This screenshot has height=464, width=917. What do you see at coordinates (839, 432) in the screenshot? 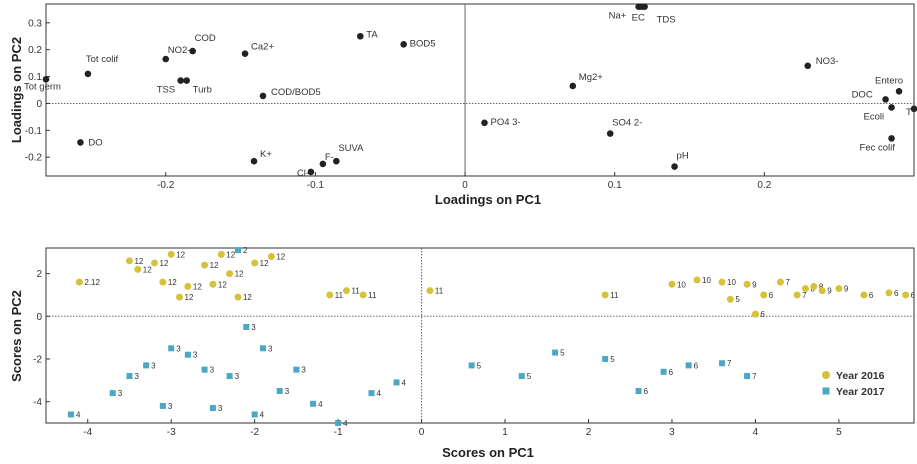
I see `scores-x-tick-label: 5` at bounding box center [839, 432].